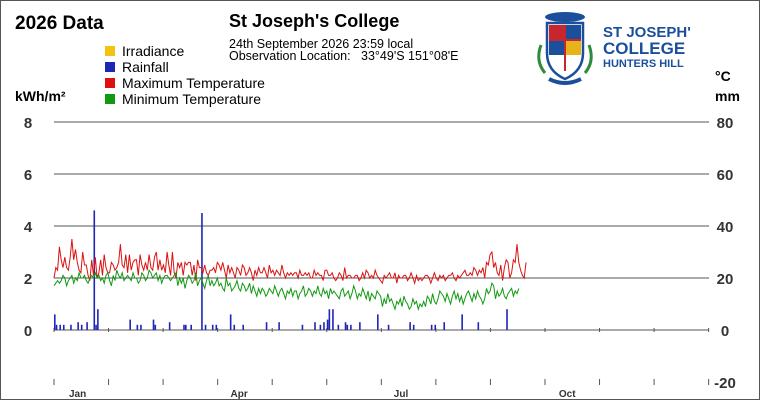  What do you see at coordinates (644, 48) in the screenshot?
I see `logo-text-line2: COLLEGE` at bounding box center [644, 48].